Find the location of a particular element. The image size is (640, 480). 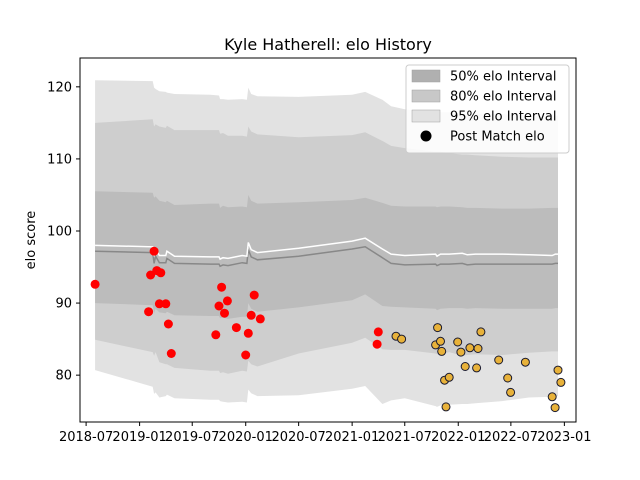

x-tick-label-3: 2020-01 is located at coordinates (246, 437).